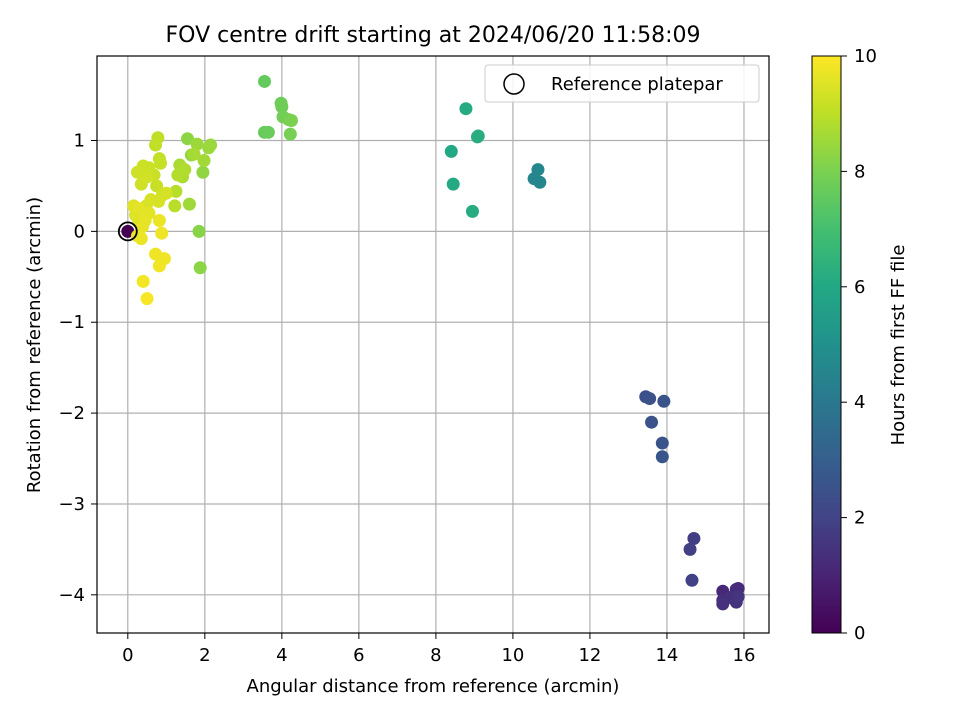  I want to click on y-tick-label: 0, so click(79, 231).